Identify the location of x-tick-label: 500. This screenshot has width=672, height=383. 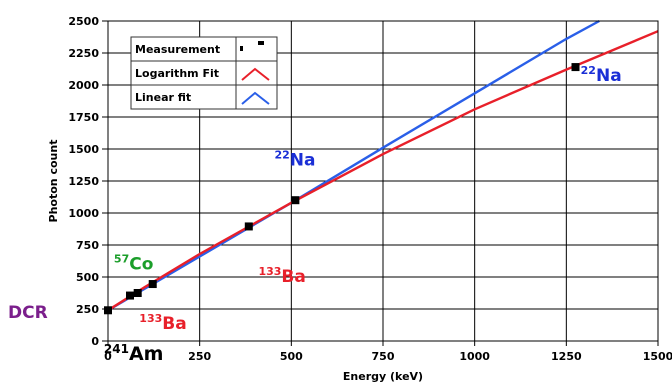
(291, 356).